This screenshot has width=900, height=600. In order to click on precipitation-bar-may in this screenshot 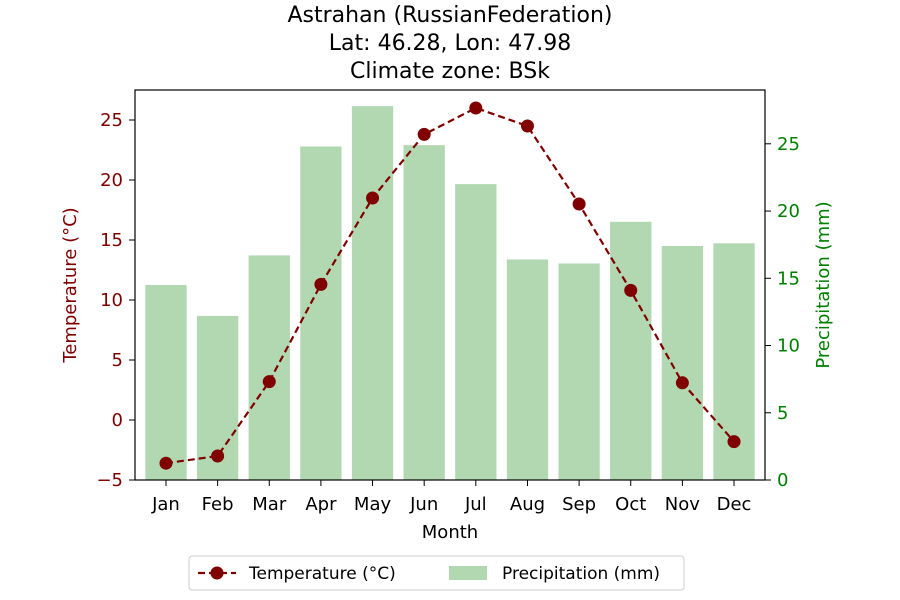, I will do `click(372, 293)`.